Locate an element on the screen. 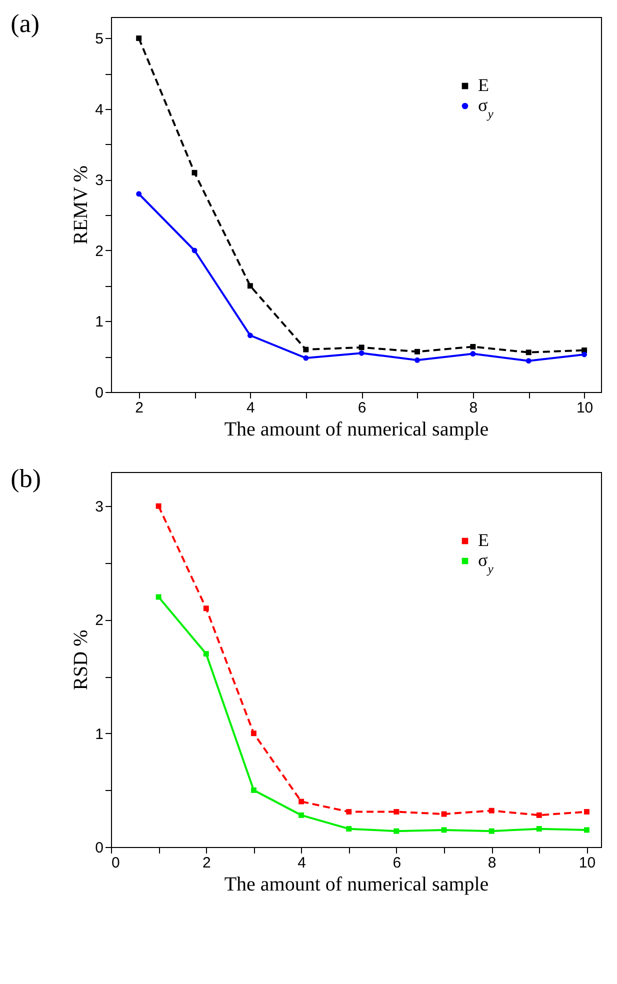 This screenshot has width=617, height=984. text: (a) is located at coordinates (25, 23).